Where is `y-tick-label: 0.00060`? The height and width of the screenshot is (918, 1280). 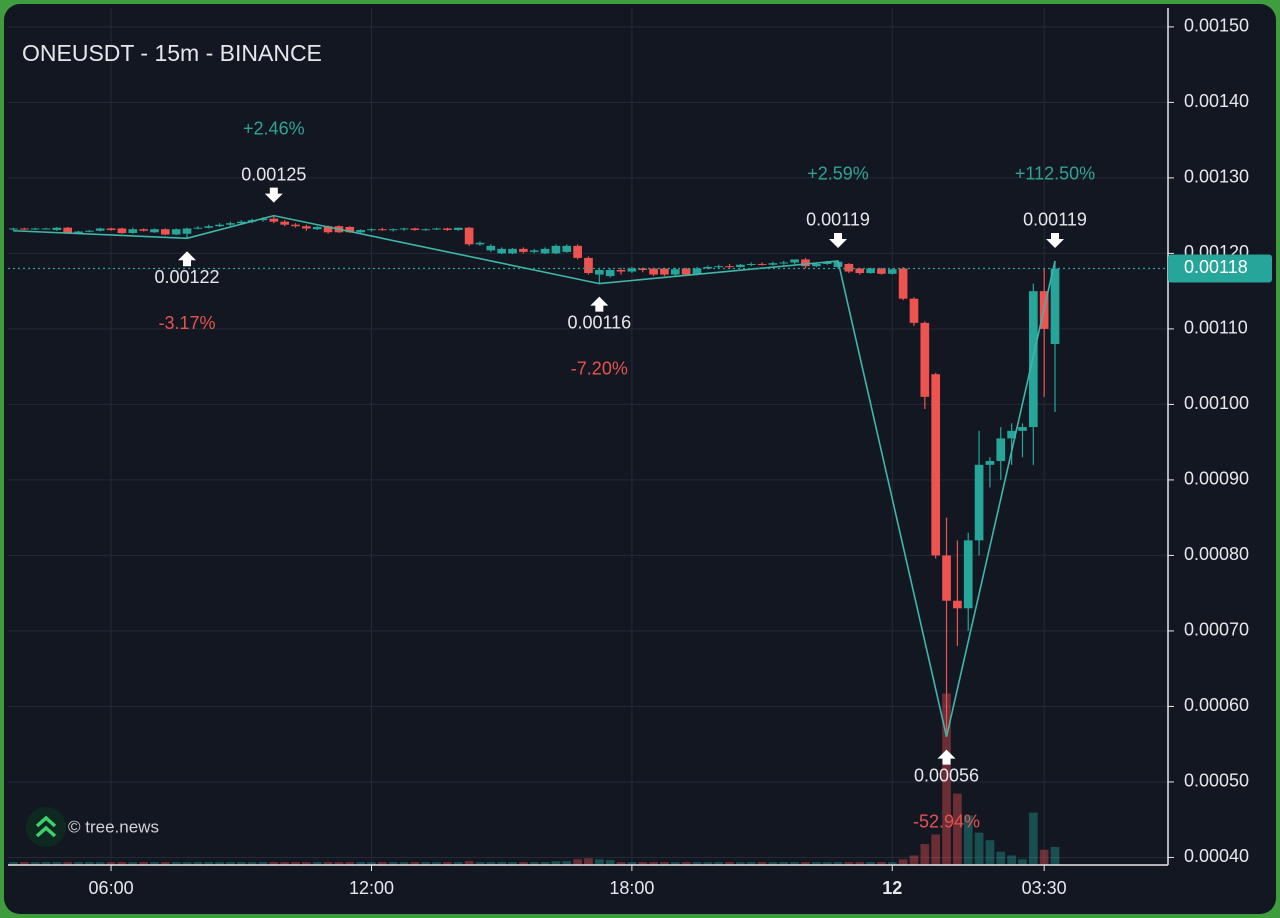
y-tick-label: 0.00060 is located at coordinates (1216, 705).